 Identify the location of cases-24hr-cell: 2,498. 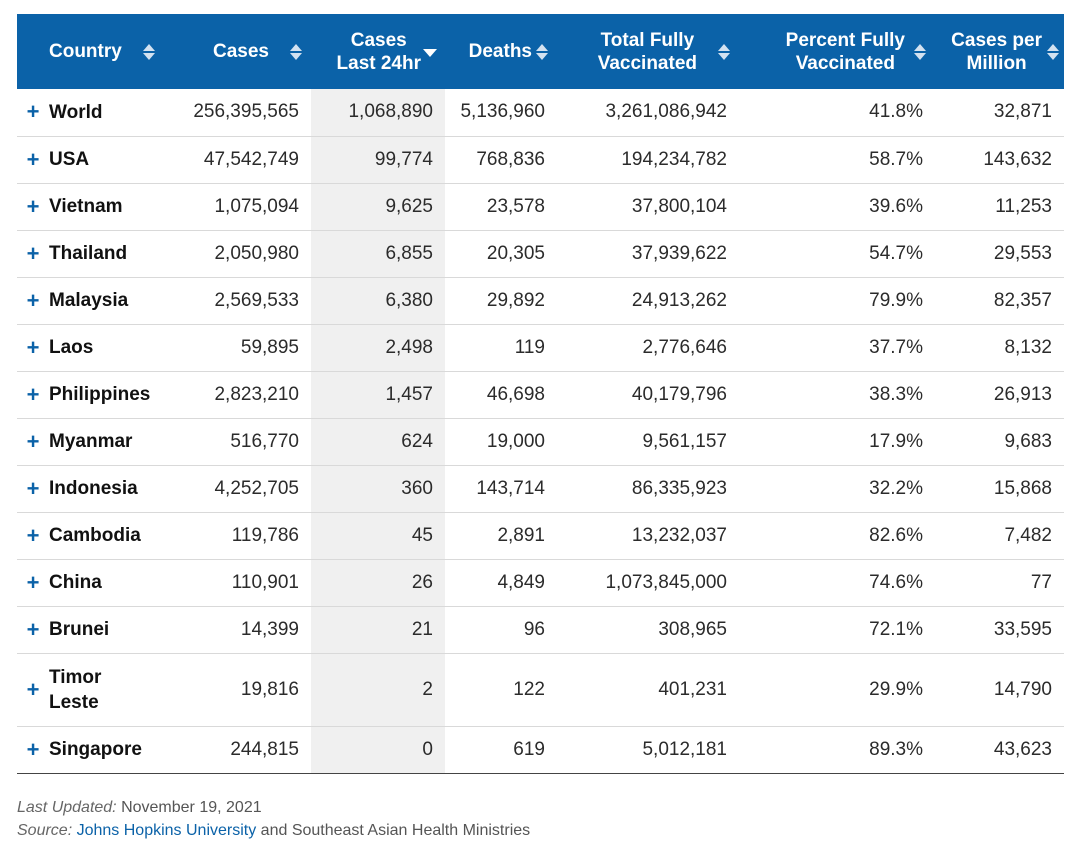
(378, 347).